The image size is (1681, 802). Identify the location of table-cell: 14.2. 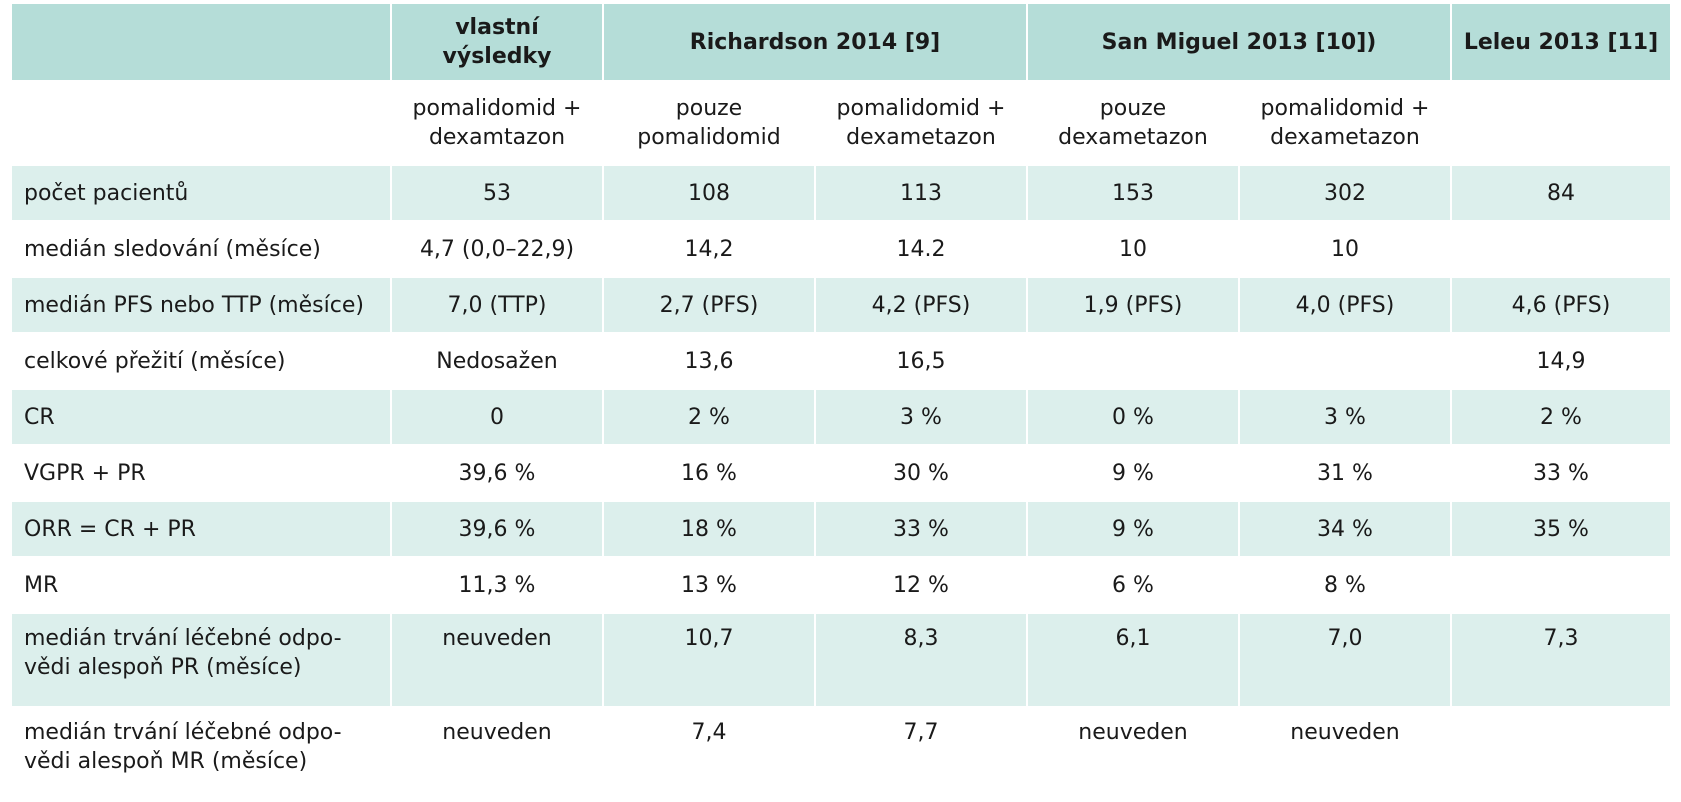
(921, 249).